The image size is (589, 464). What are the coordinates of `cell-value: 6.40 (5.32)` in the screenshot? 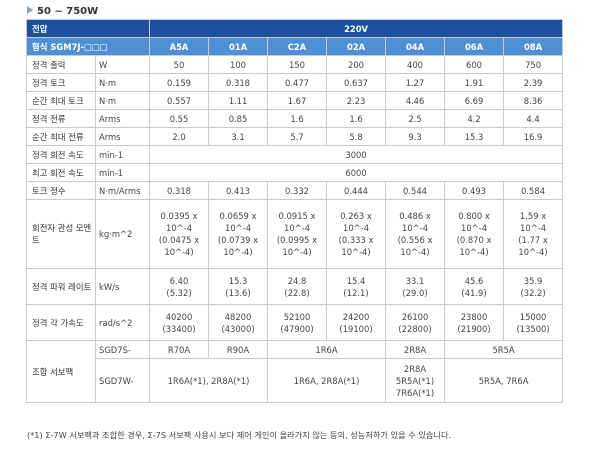 It's located at (179, 286).